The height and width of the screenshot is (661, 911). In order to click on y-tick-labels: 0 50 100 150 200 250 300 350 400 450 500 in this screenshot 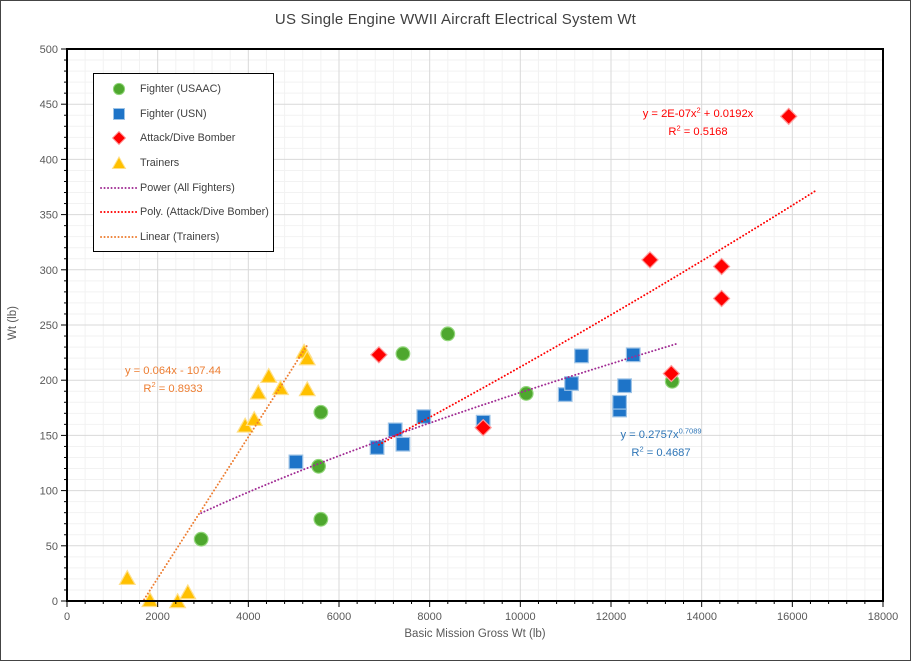, I will do `click(49, 326)`.